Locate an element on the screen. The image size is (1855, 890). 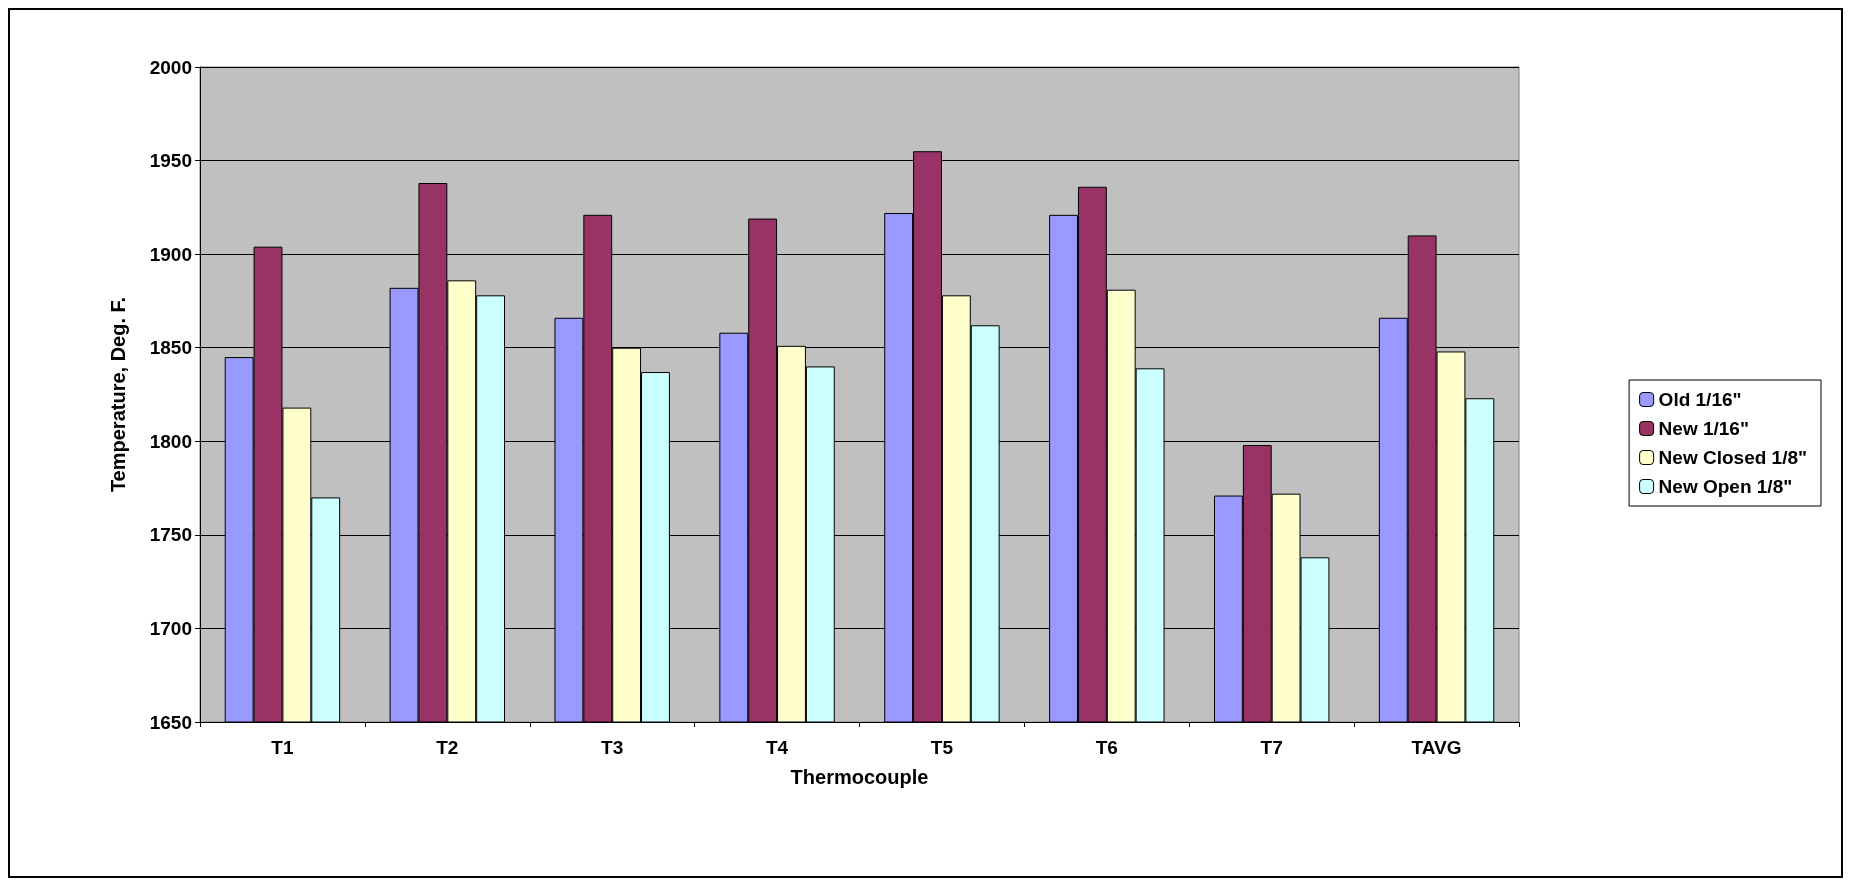
legend-label: New Open 1/8" is located at coordinates (1725, 486).